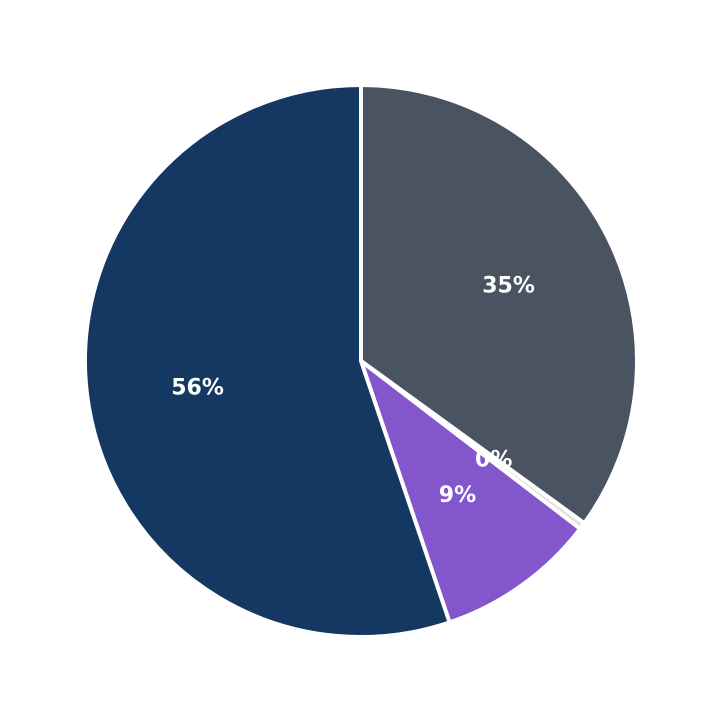 The image size is (723, 723). I want to click on slice-label: 9%, so click(457, 495).